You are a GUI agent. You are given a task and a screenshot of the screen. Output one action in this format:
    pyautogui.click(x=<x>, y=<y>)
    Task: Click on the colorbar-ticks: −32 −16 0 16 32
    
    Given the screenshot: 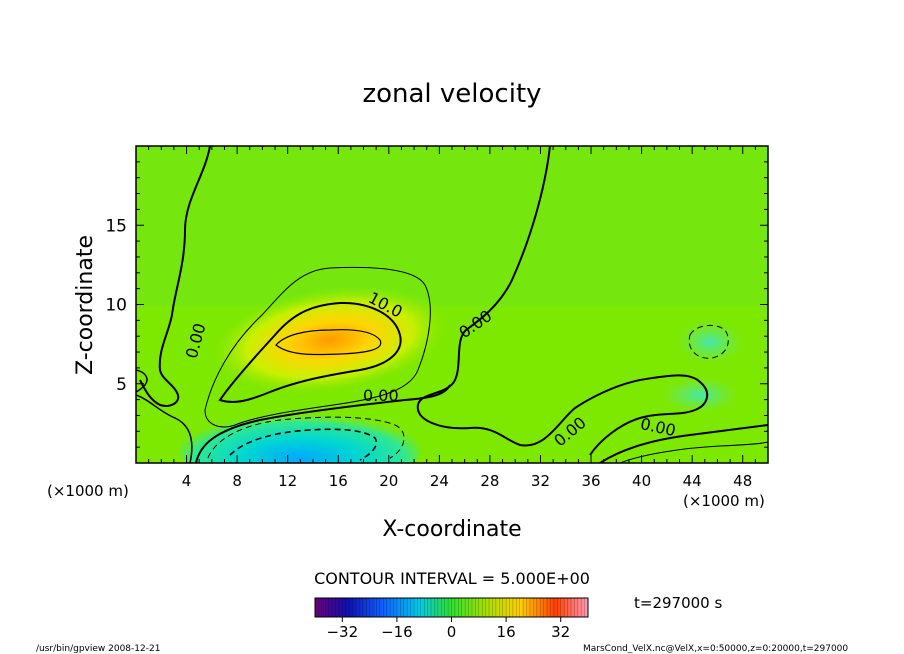 What is the action you would take?
    pyautogui.click(x=448, y=629)
    